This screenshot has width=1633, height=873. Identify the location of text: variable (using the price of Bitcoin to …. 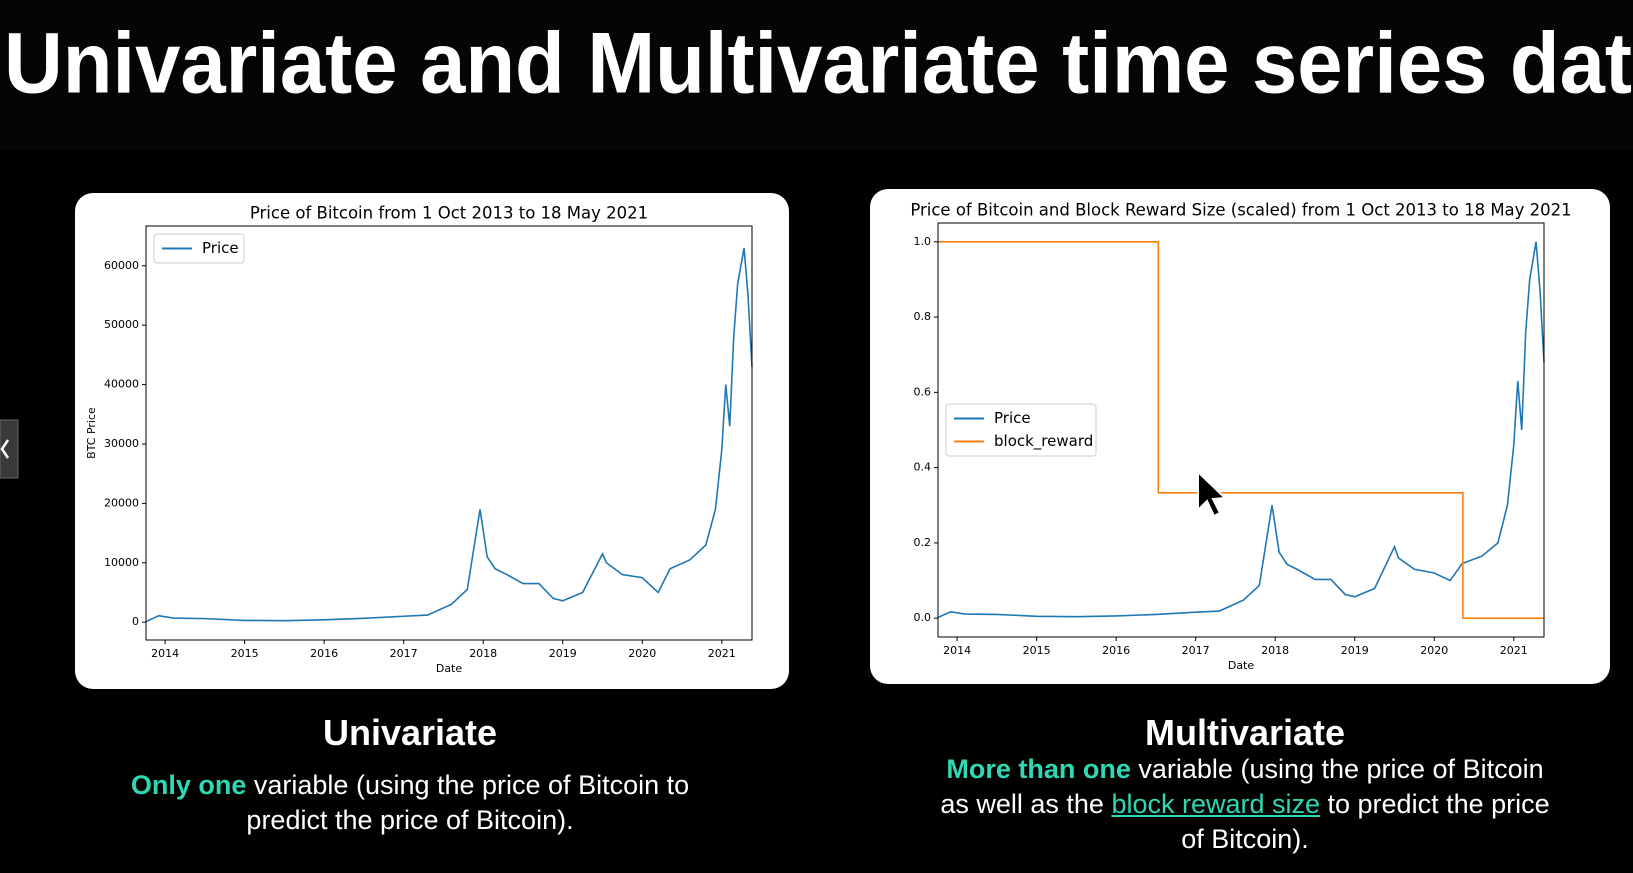
(468, 802).